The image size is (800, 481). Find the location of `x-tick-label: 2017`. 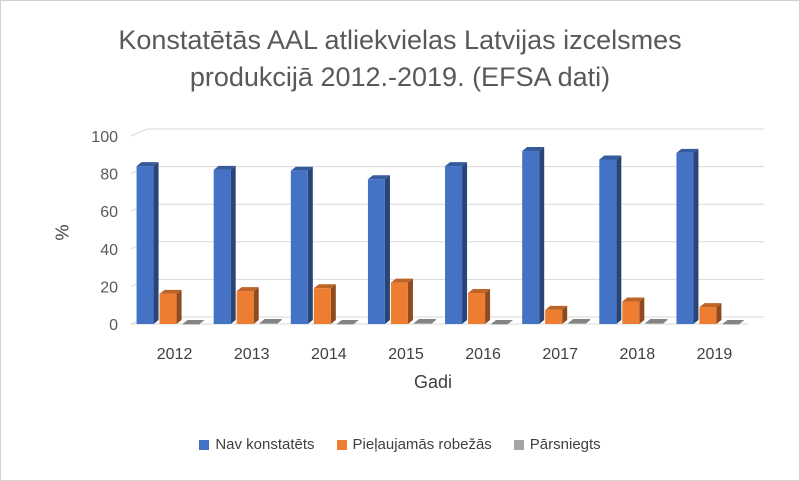

x-tick-label: 2017 is located at coordinates (560, 354).